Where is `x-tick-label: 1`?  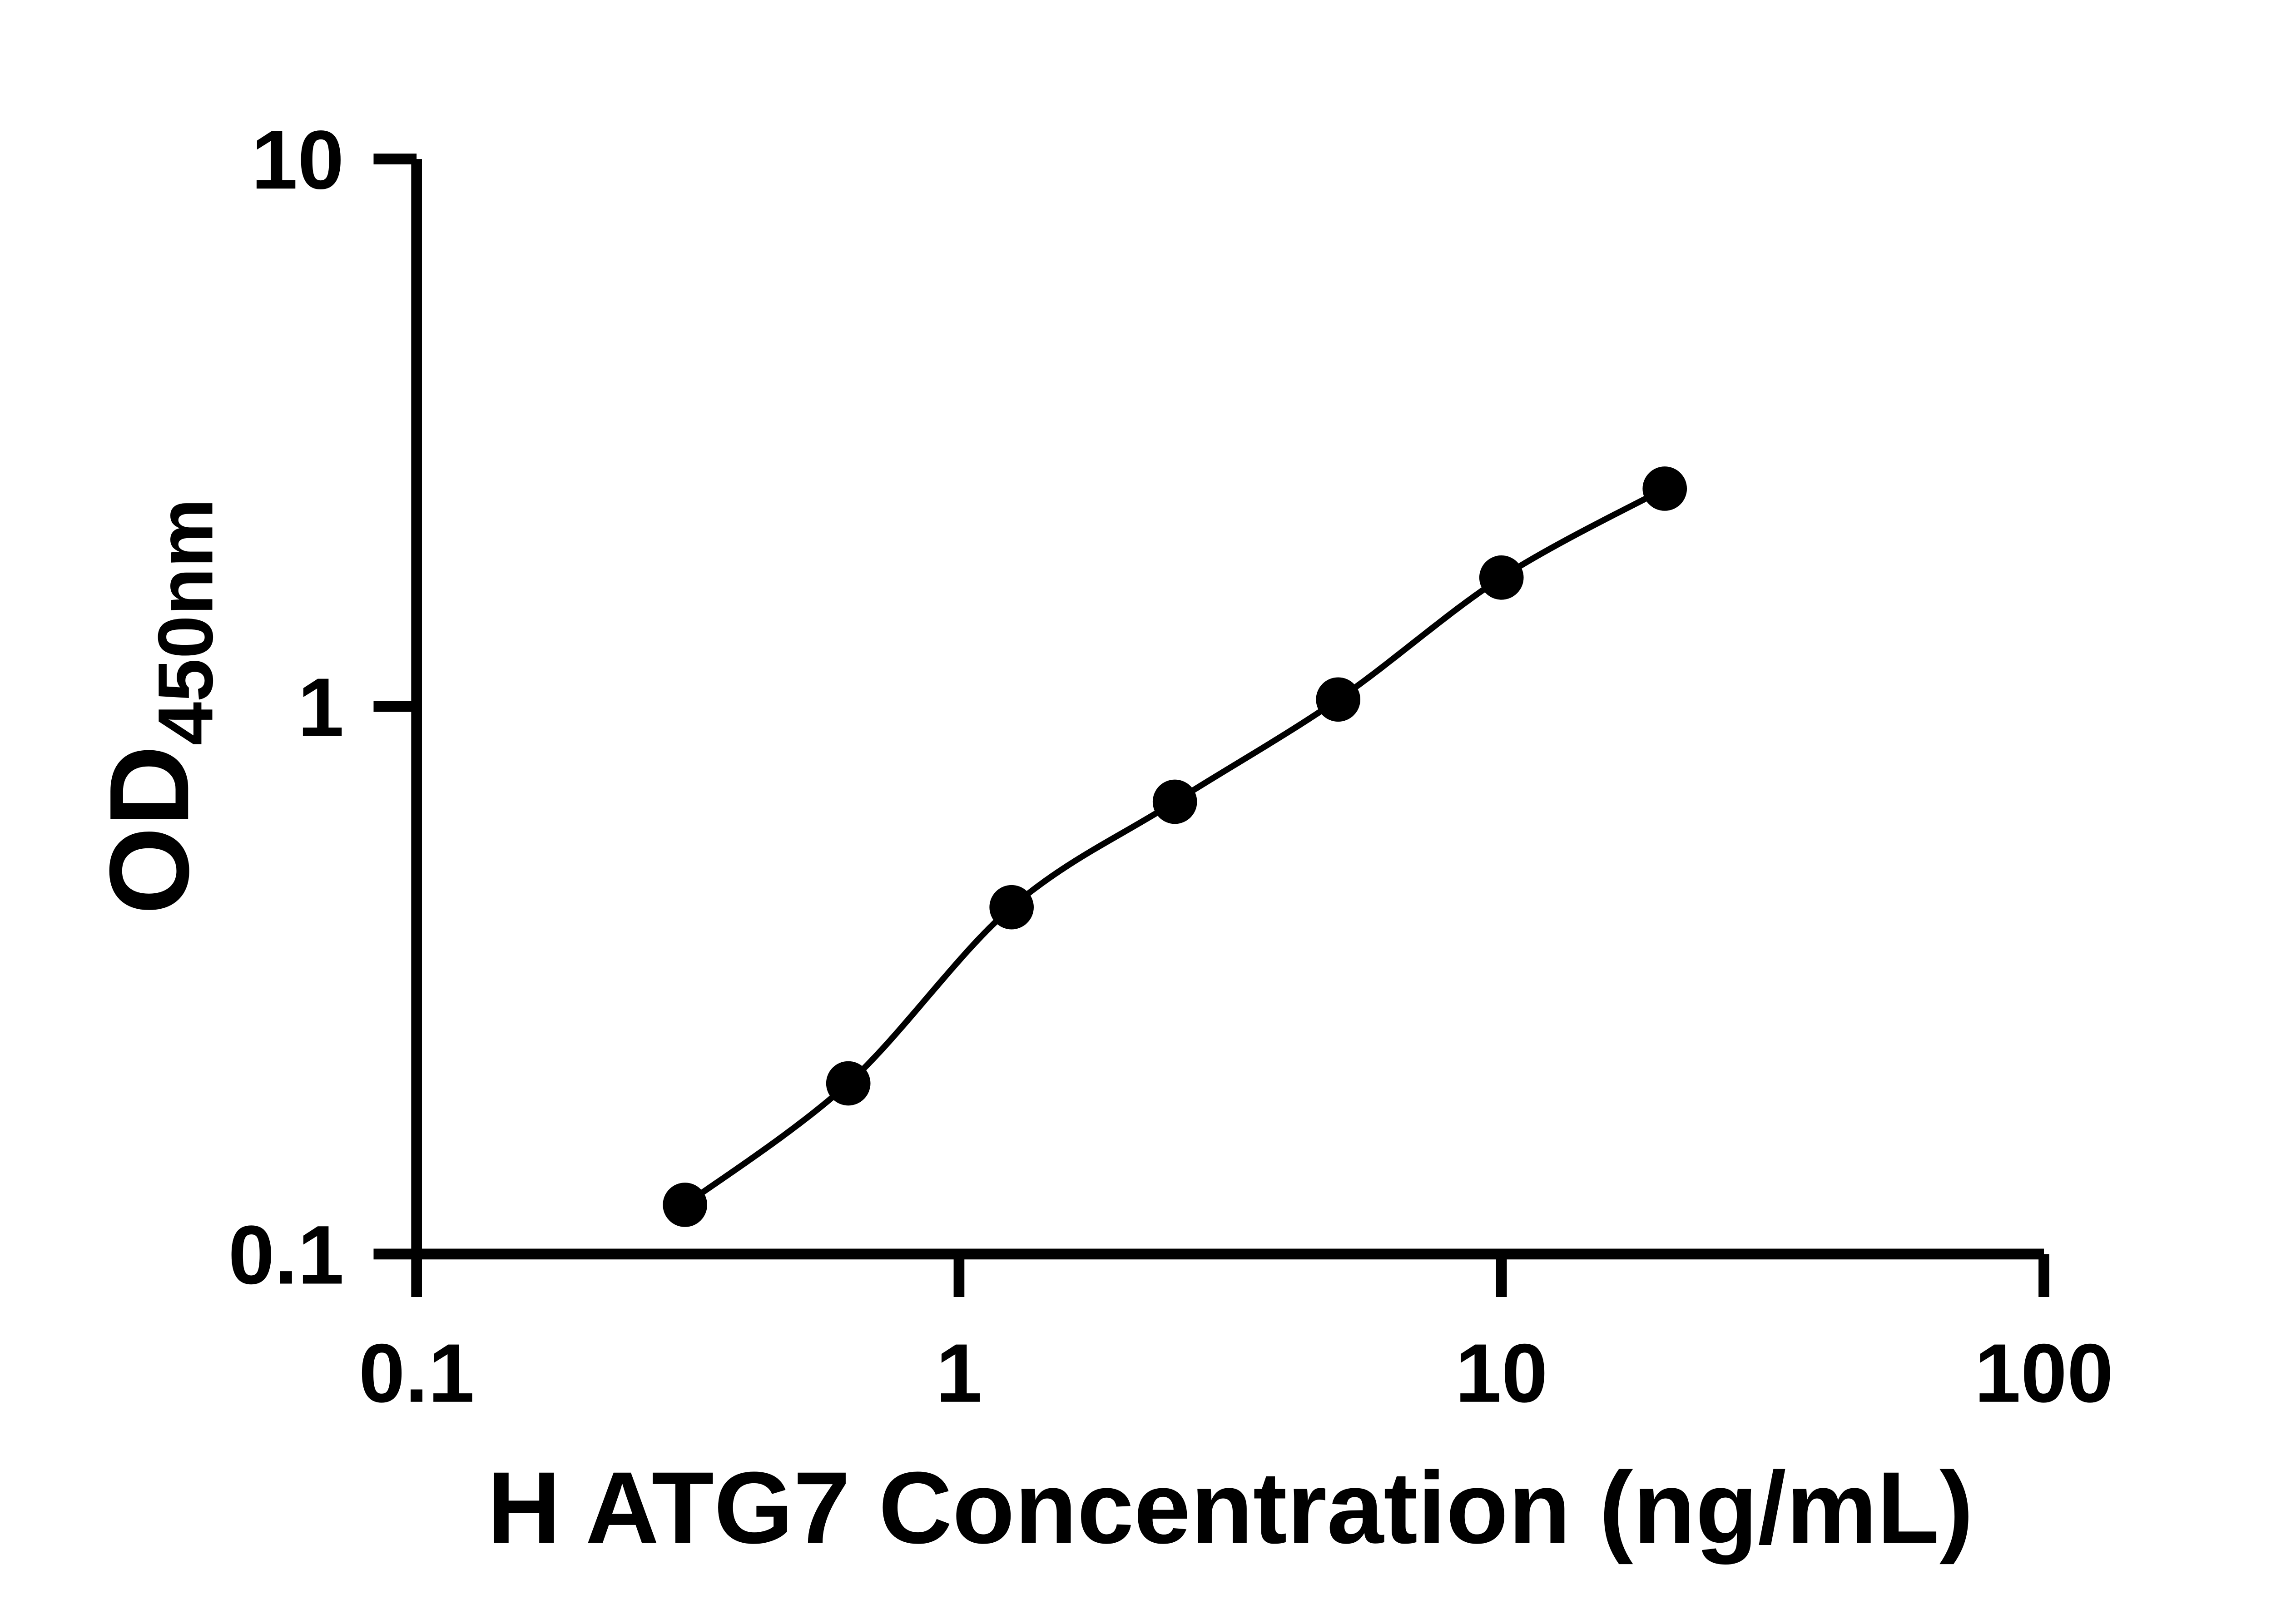 x-tick-label: 1 is located at coordinates (959, 1373).